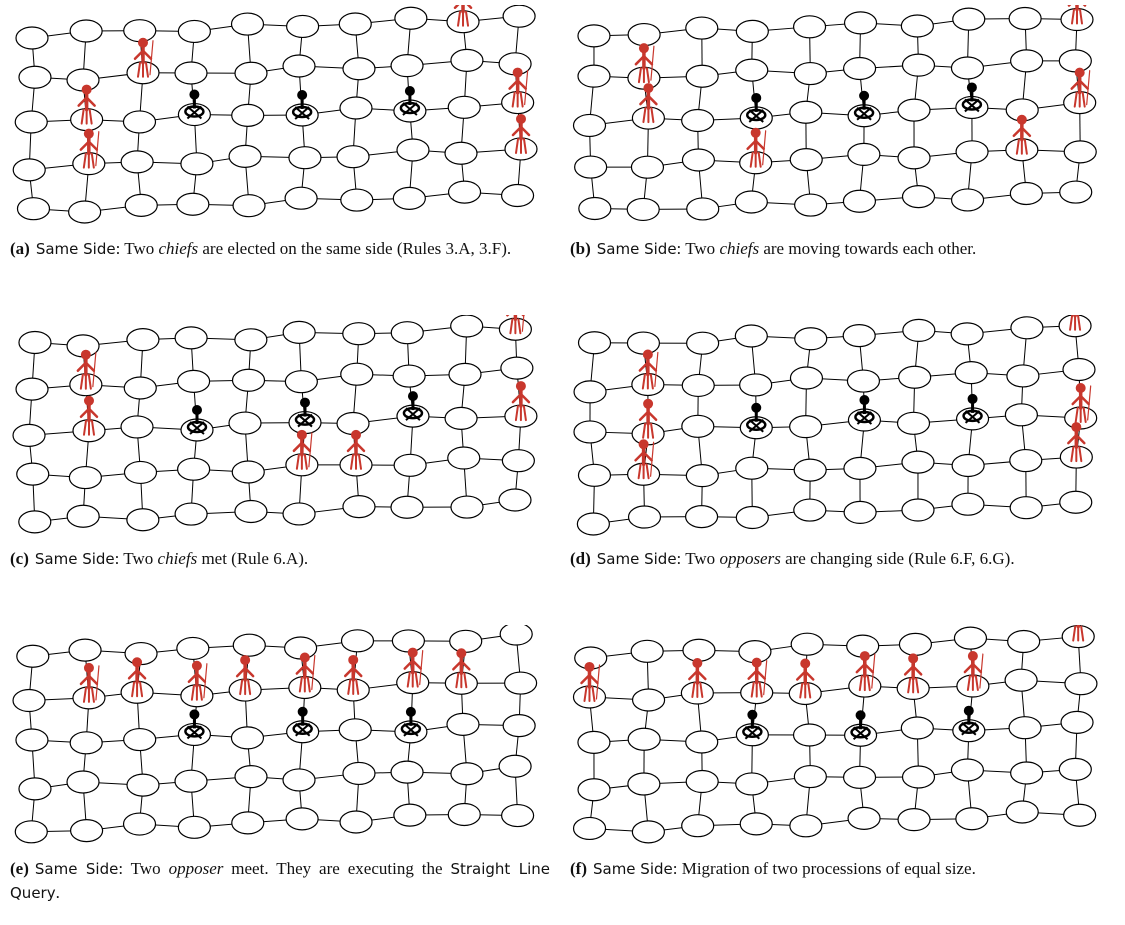 The width and height of the screenshot is (1125, 925). What do you see at coordinates (698, 248) in the screenshot?
I see `caption-run: : Two` at bounding box center [698, 248].